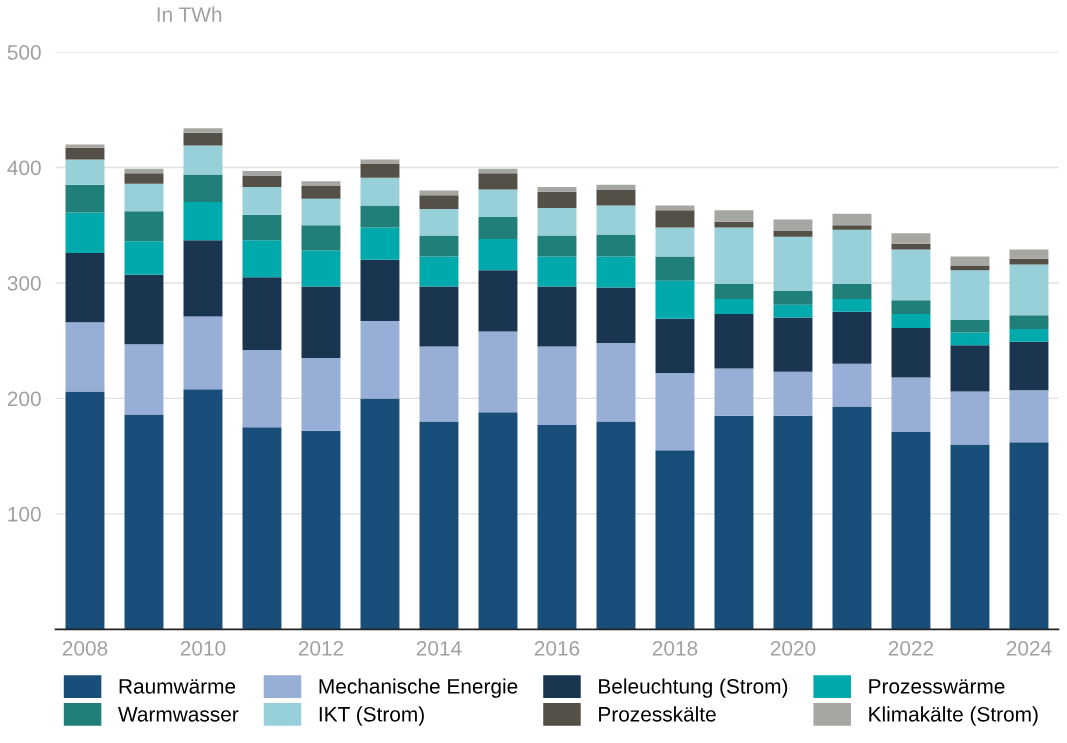  Describe the element at coordinates (1029, 648) in the screenshot. I see `x-tick-label: 2024` at that location.